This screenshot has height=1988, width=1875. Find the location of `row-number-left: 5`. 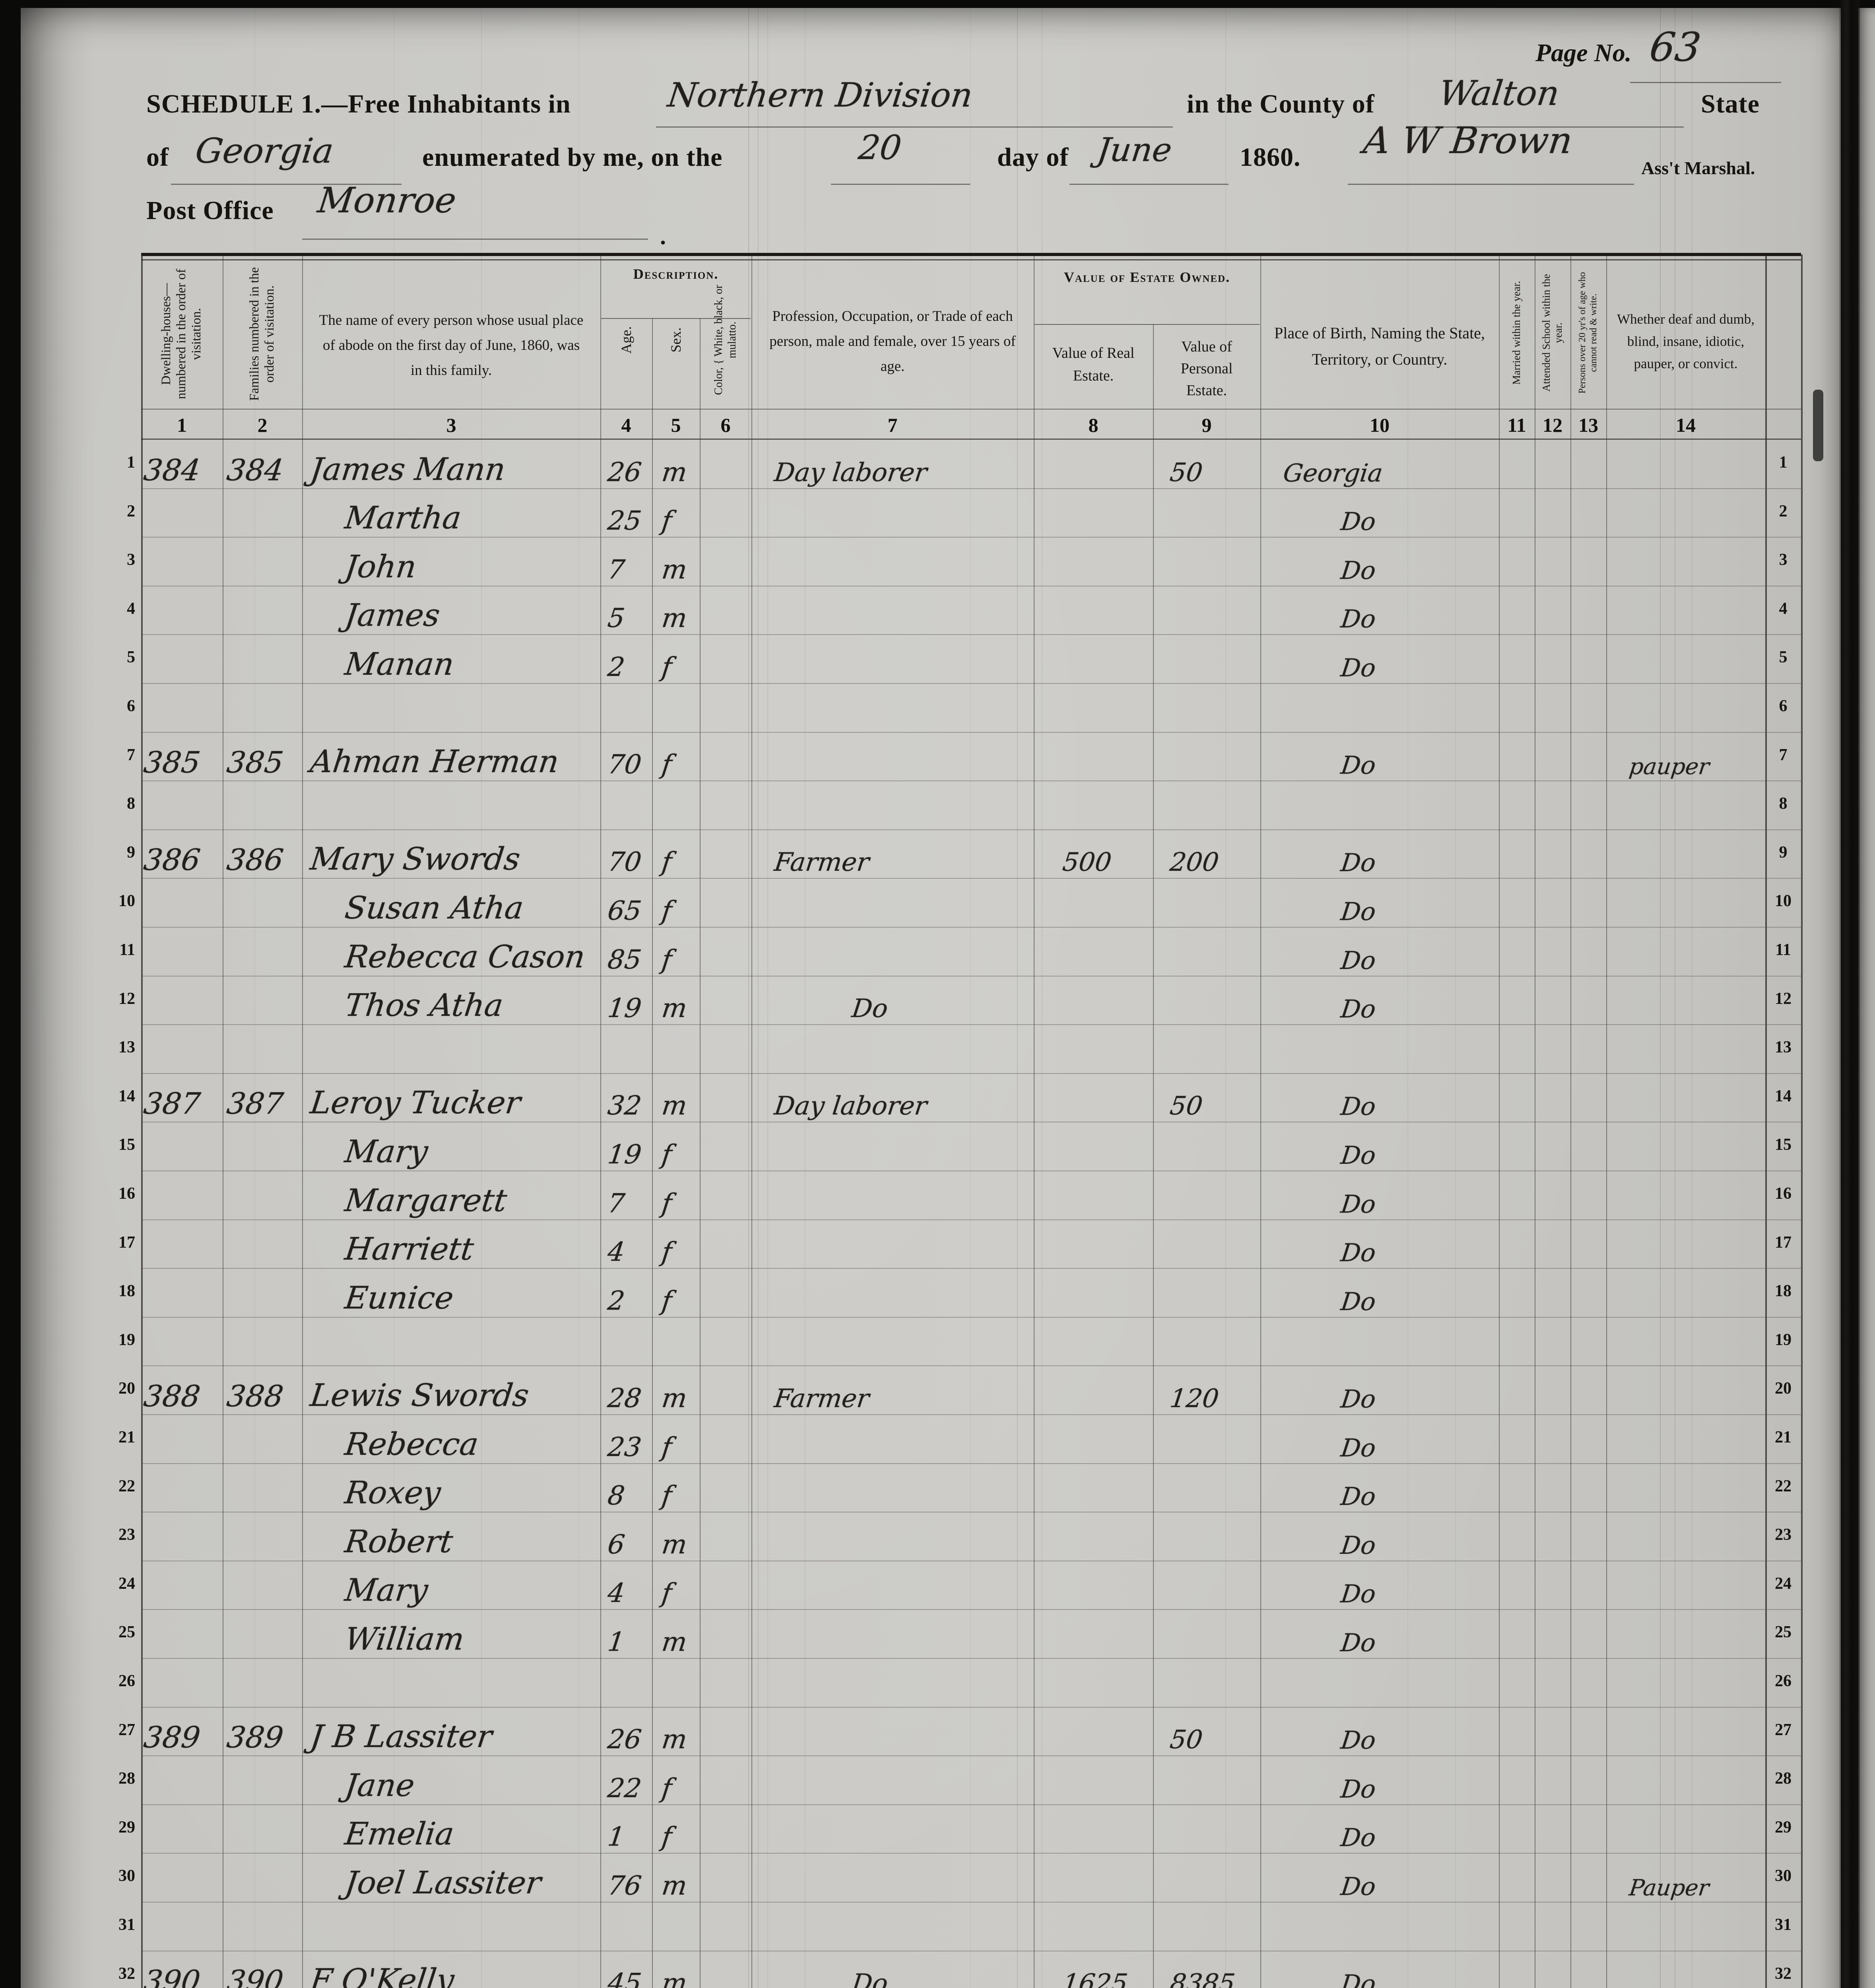

row-number-left: 5 is located at coordinates (131, 657).